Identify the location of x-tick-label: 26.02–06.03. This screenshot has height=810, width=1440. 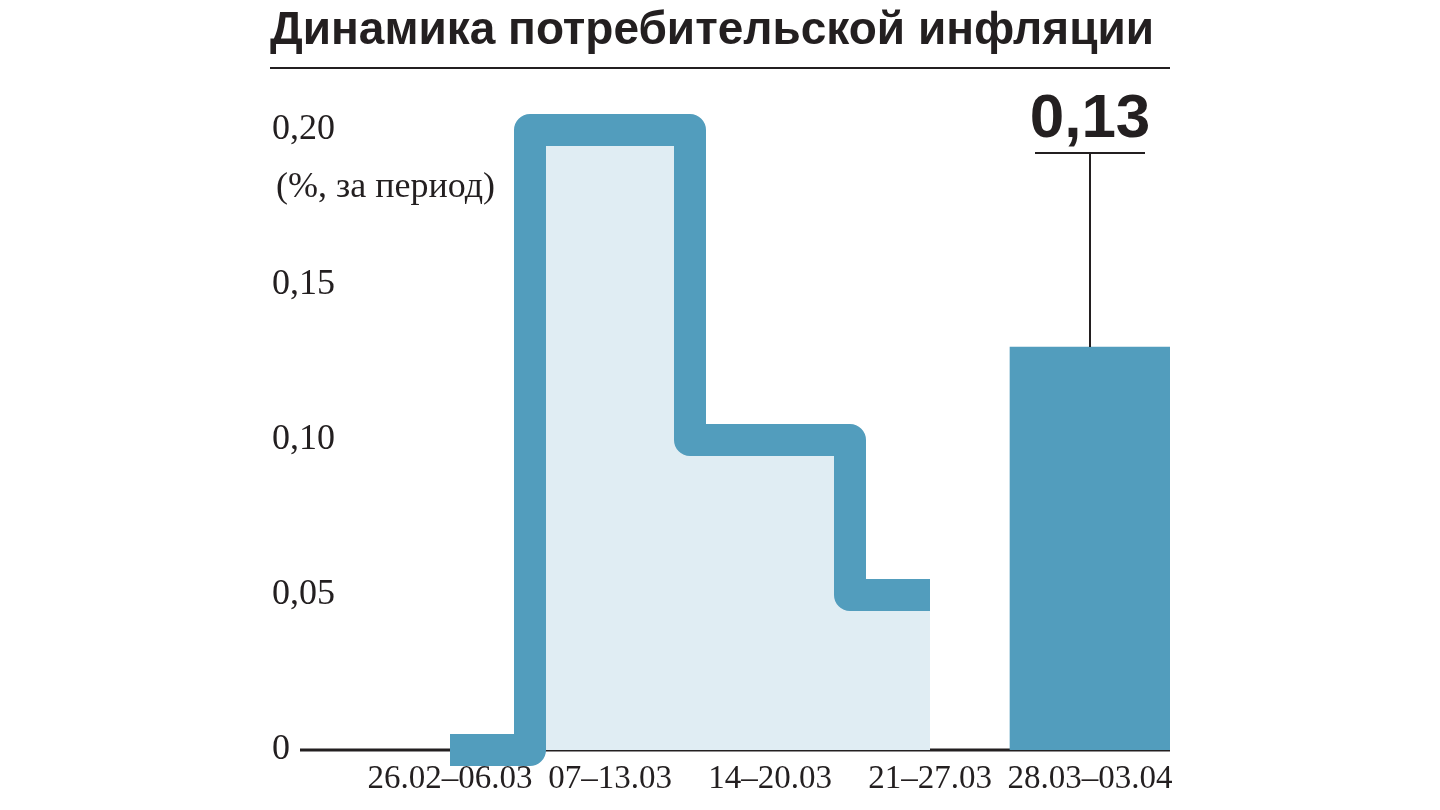
(450, 777).